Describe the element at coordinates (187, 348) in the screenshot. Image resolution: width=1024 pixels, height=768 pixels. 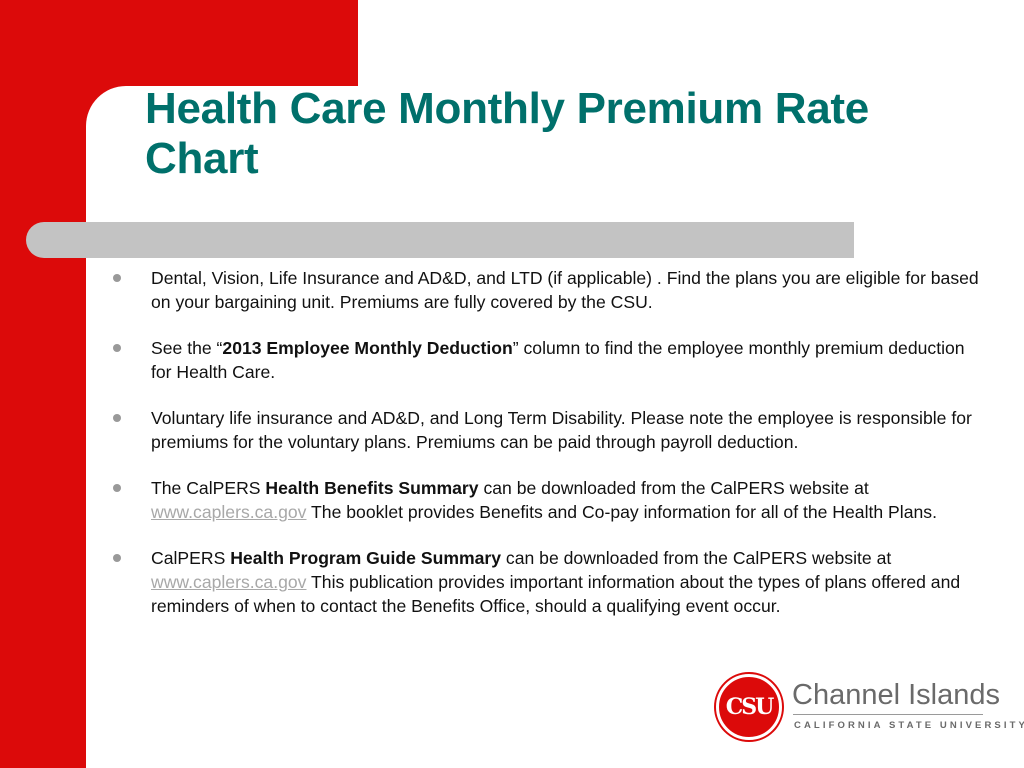
I see `text-run: See the “` at that location.